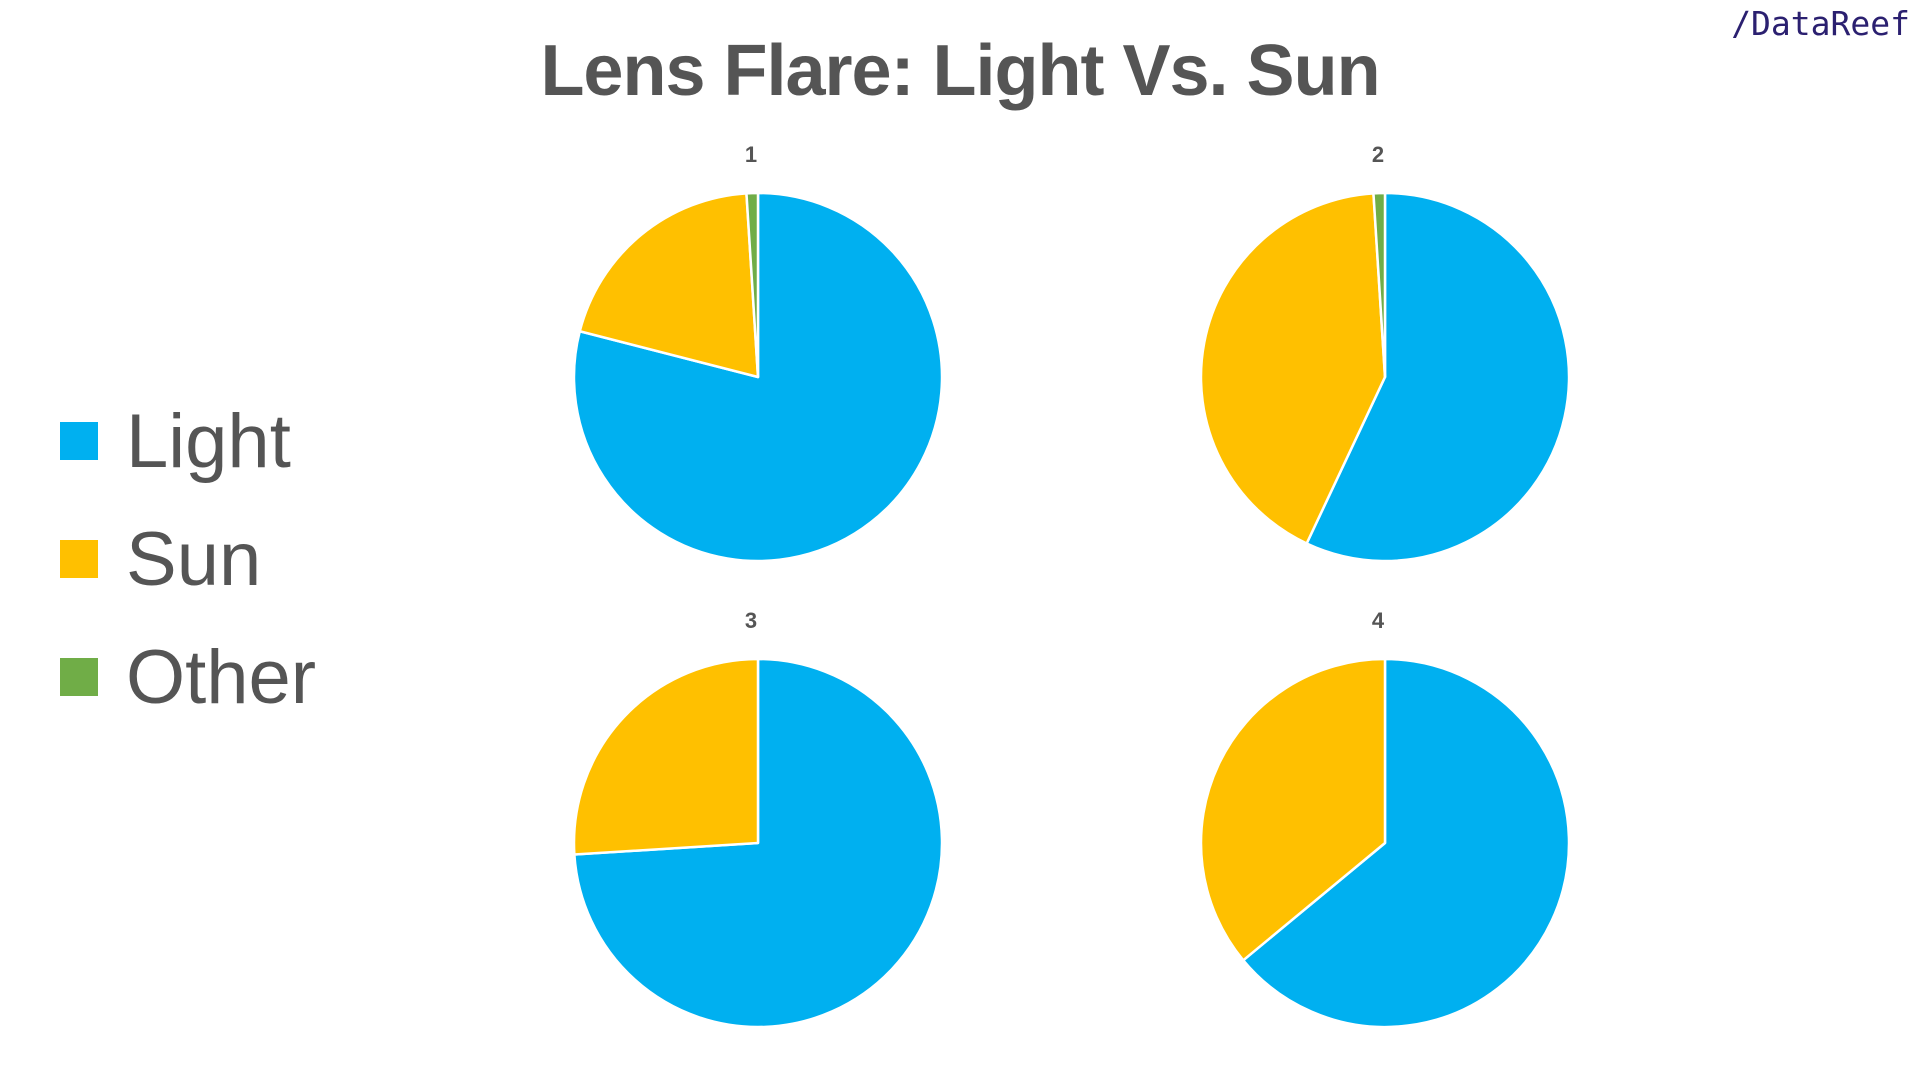  What do you see at coordinates (79, 677) in the screenshot?
I see `legend-swatch-other` at bounding box center [79, 677].